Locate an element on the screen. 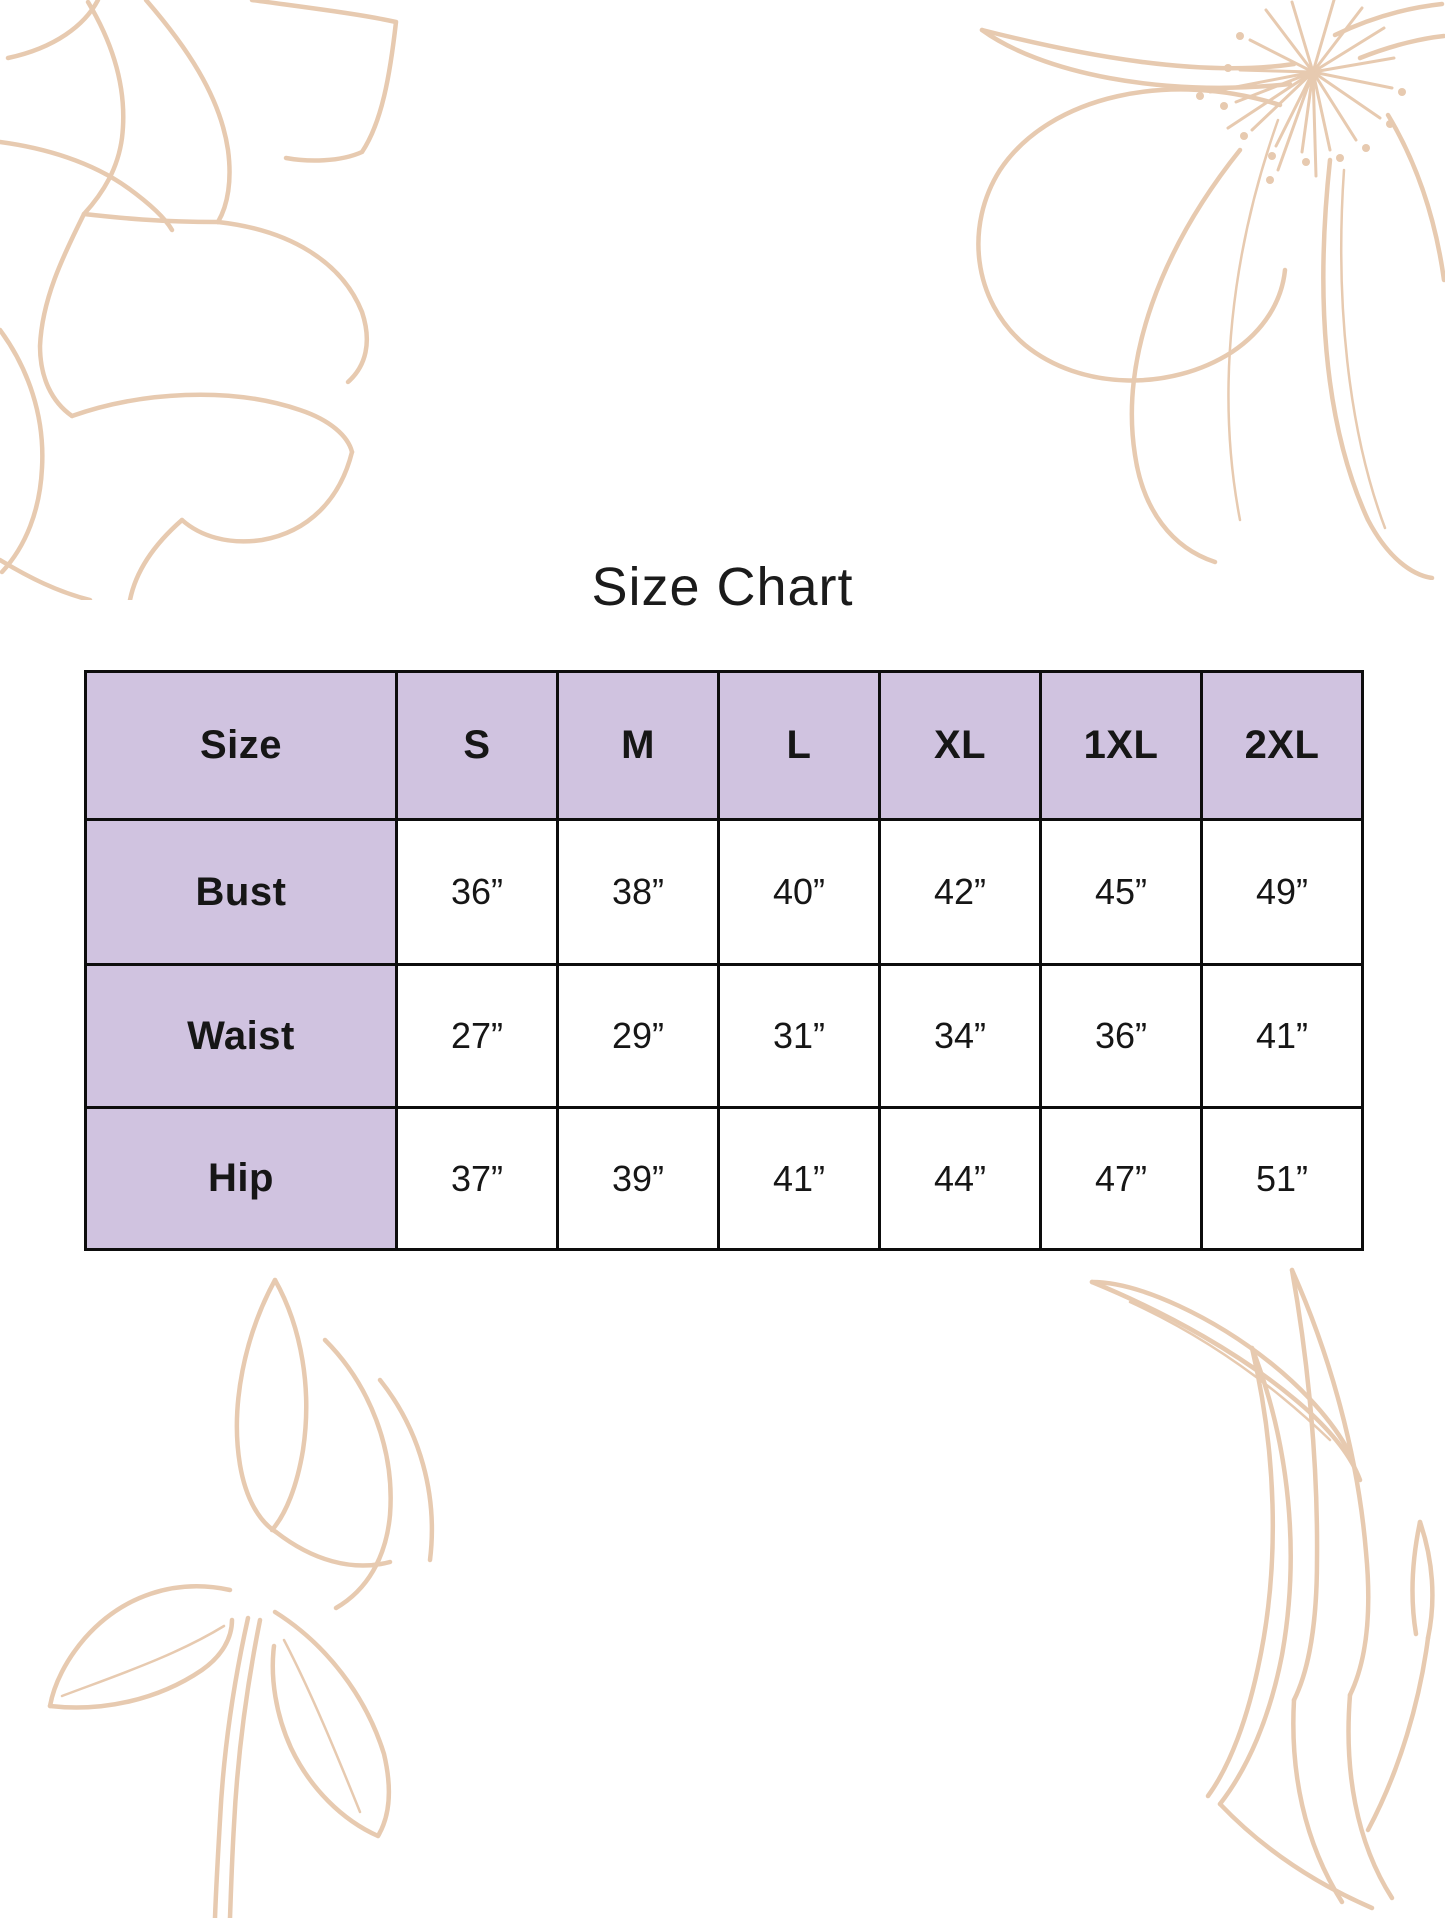 The width and height of the screenshot is (1445, 1918). flower-top-left-icon is located at coordinates (210, 300).